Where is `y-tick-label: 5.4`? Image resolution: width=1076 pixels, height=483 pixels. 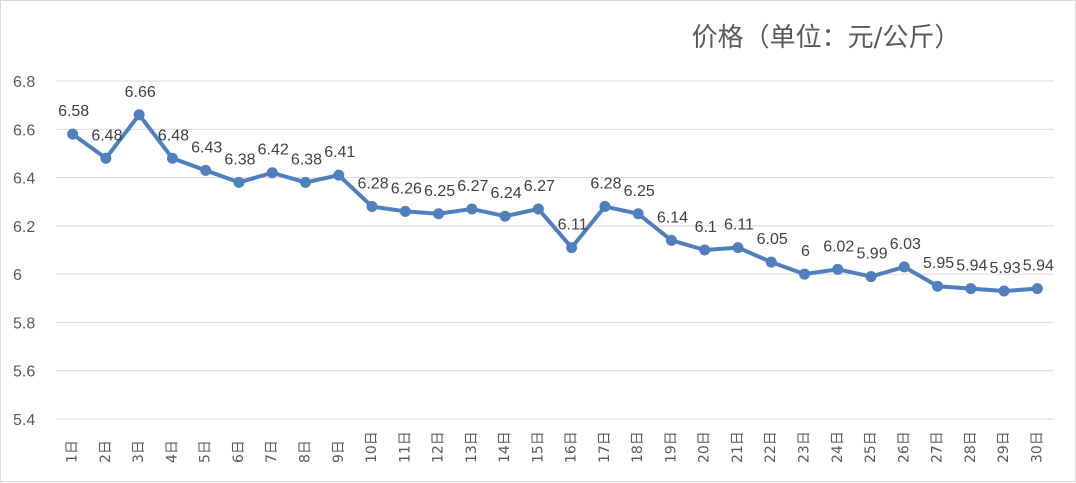
y-tick-label: 5.4 is located at coordinates (24, 420).